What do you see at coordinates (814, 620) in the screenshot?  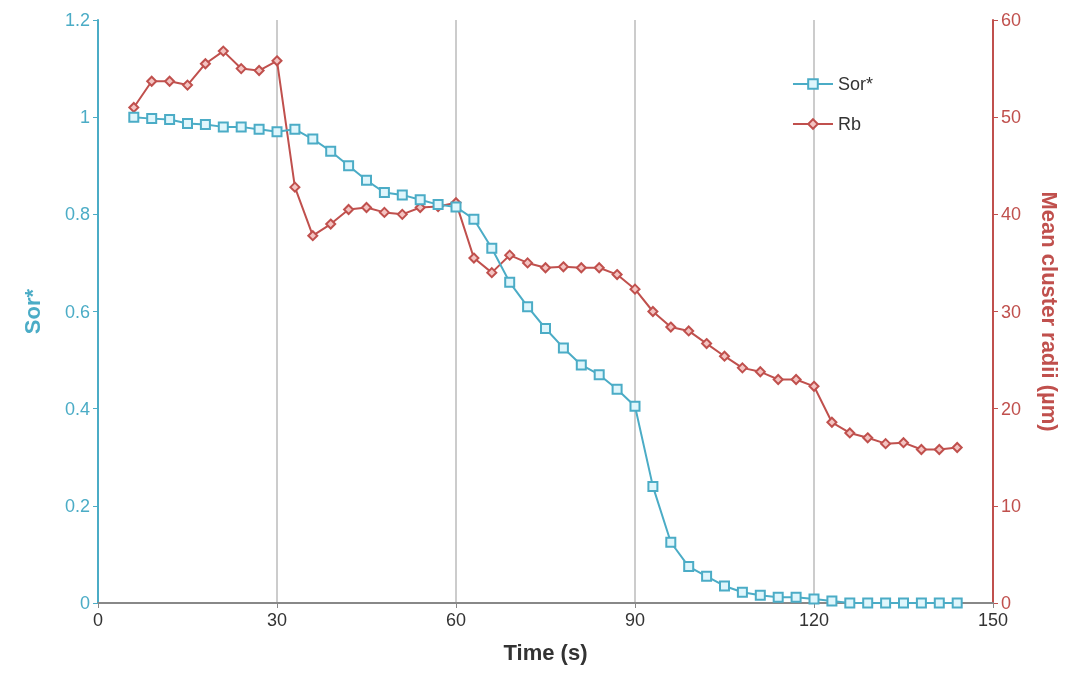 I see `x-tick-label: 120` at bounding box center [814, 620].